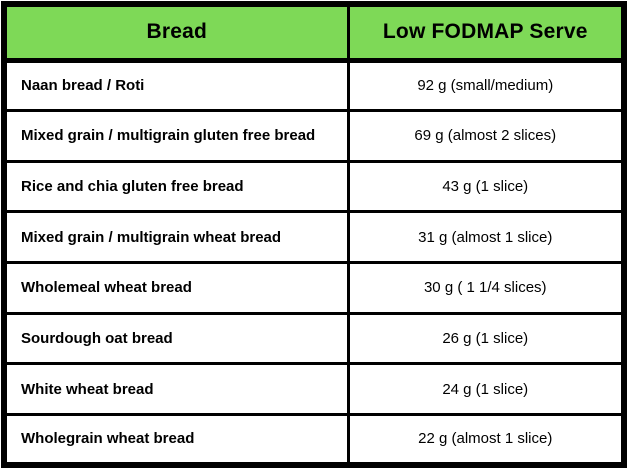 The width and height of the screenshot is (628, 469). Describe the element at coordinates (176, 85) in the screenshot. I see `bread-name-cell: Naan bread / Roti` at that location.